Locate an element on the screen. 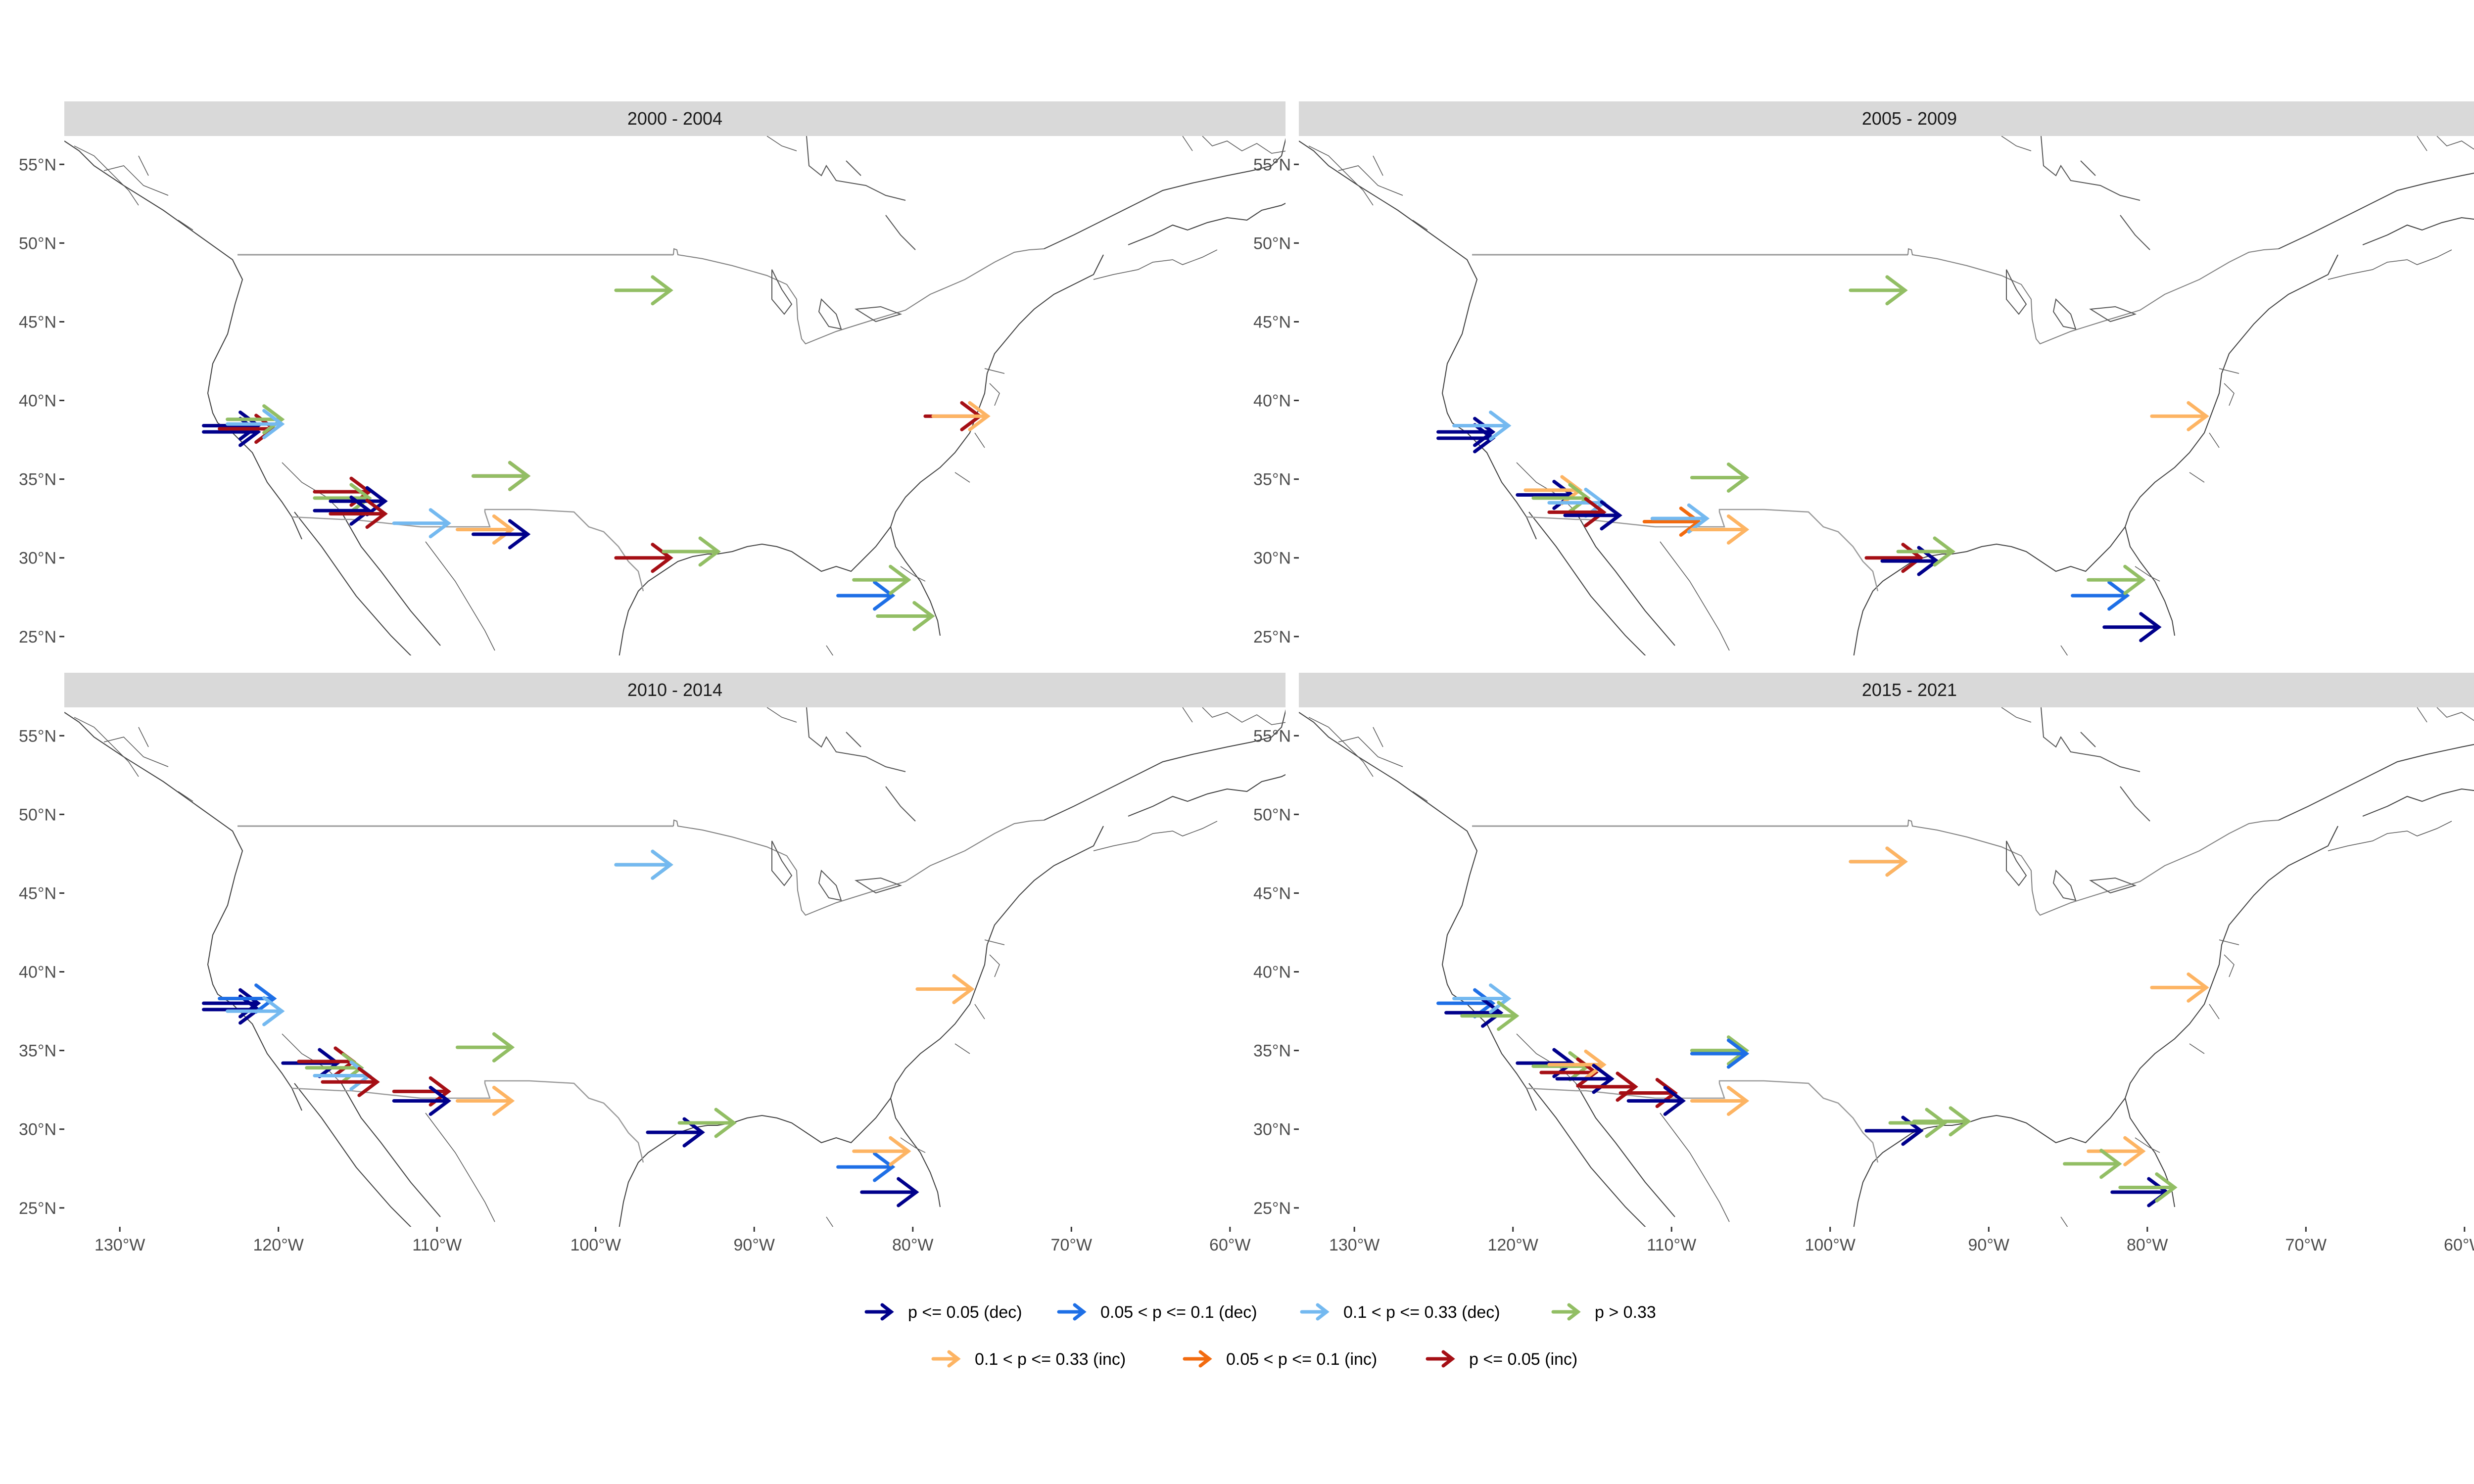  panel-title: 2000 - 2004 is located at coordinates (675, 118).